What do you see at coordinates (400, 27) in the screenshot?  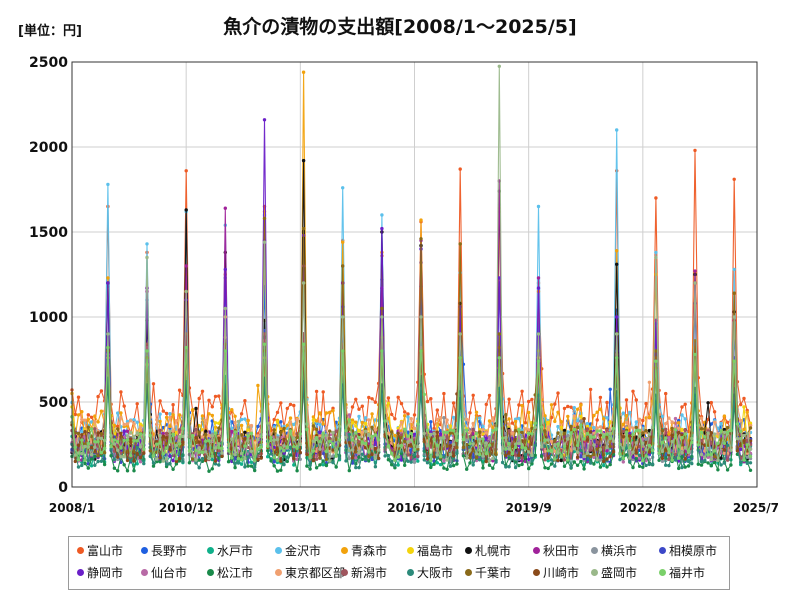 I see `chart-title: 魚介の漬物の支出額[2008/1～2025/5]` at bounding box center [400, 27].